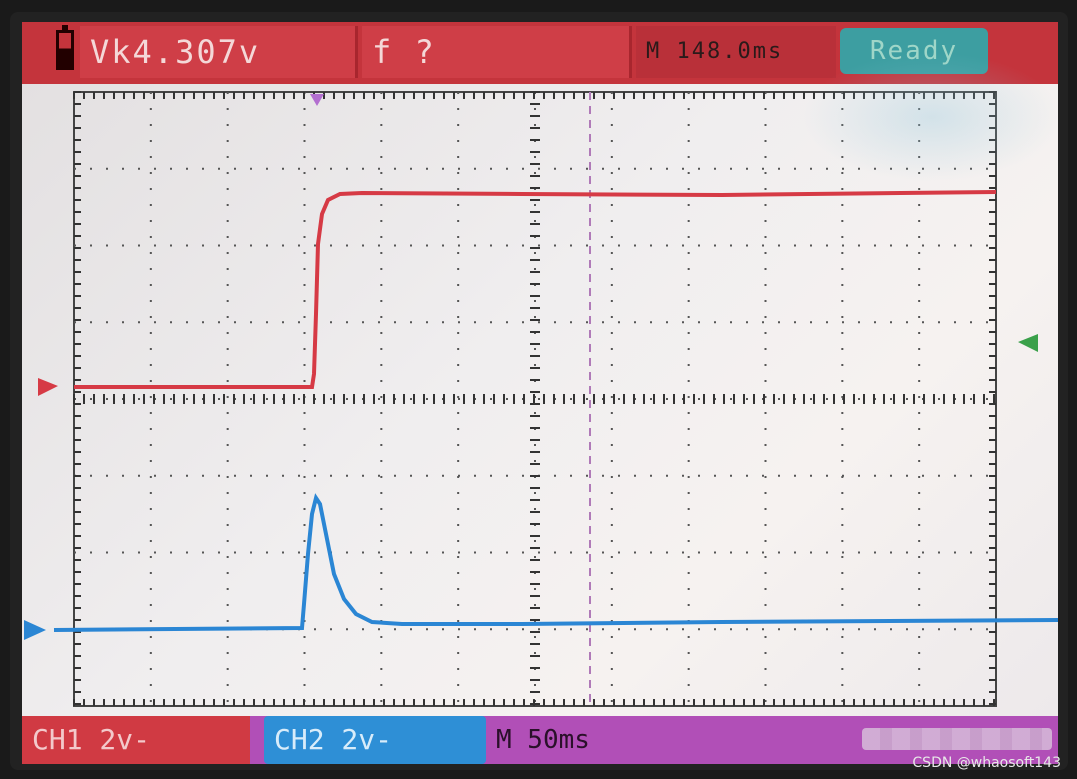 The height and width of the screenshot is (779, 1077). Describe the element at coordinates (986, 763) in the screenshot. I see `watermark: CSDN @whaosoft143` at that location.